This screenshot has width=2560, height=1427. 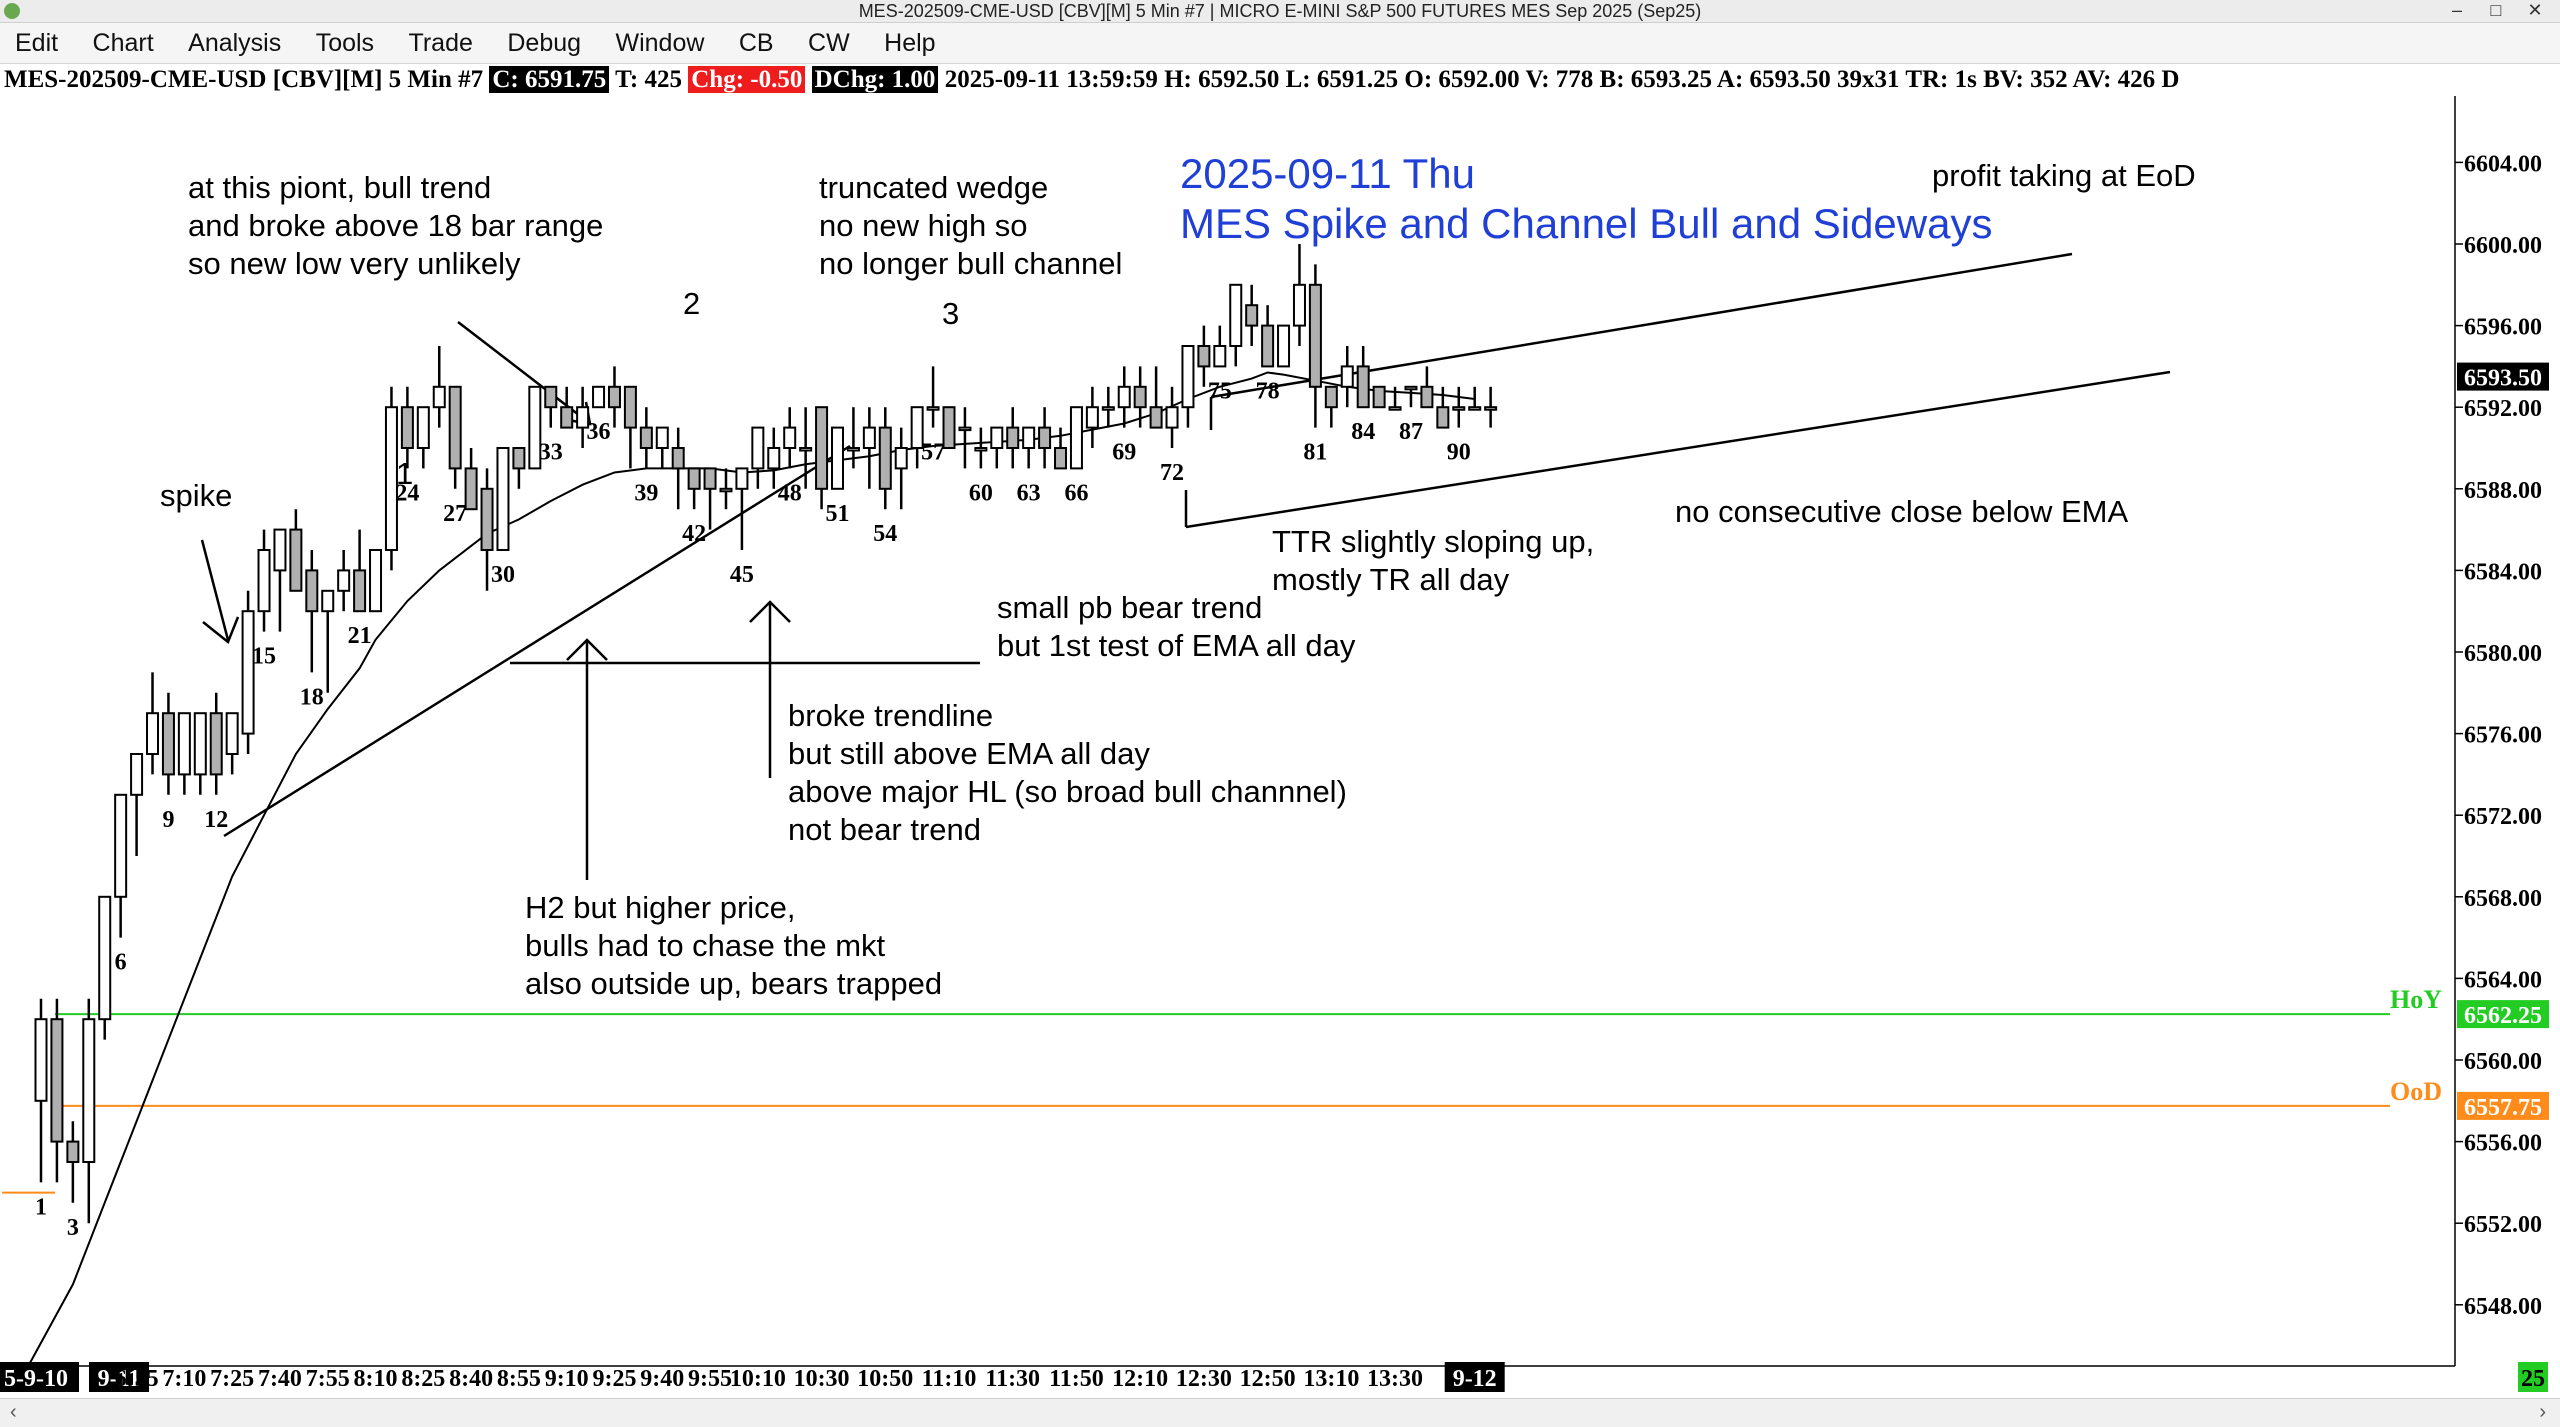 What do you see at coordinates (822, 1379) in the screenshot?
I see `x-tick-label: 10:30` at bounding box center [822, 1379].